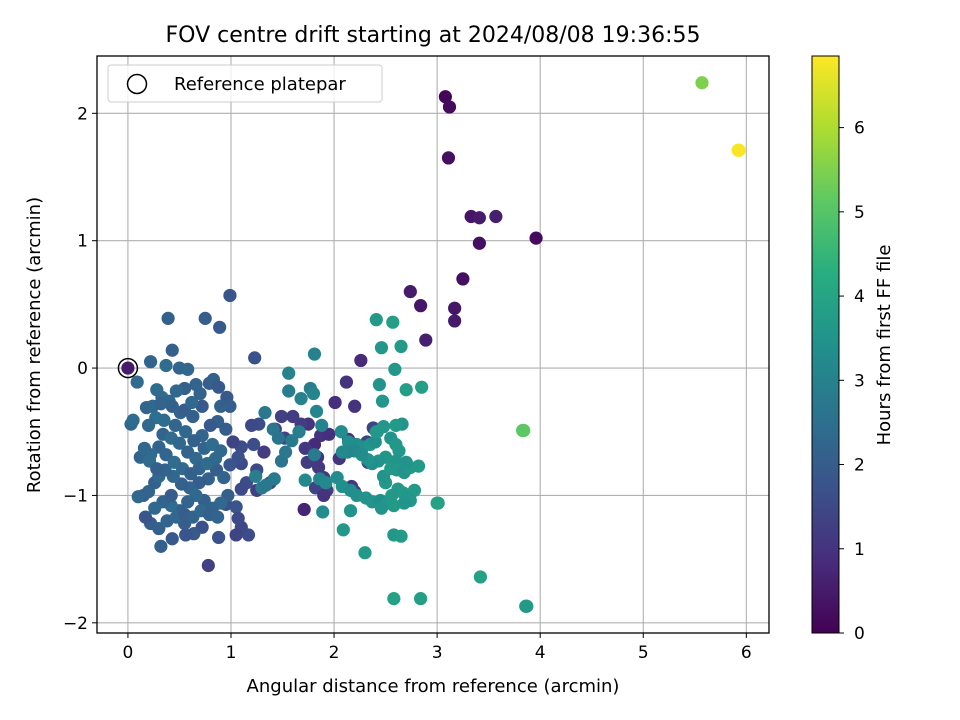 Image resolution: width=960 pixels, height=720 pixels. I want to click on legend: Reference platepar, so click(245, 83).